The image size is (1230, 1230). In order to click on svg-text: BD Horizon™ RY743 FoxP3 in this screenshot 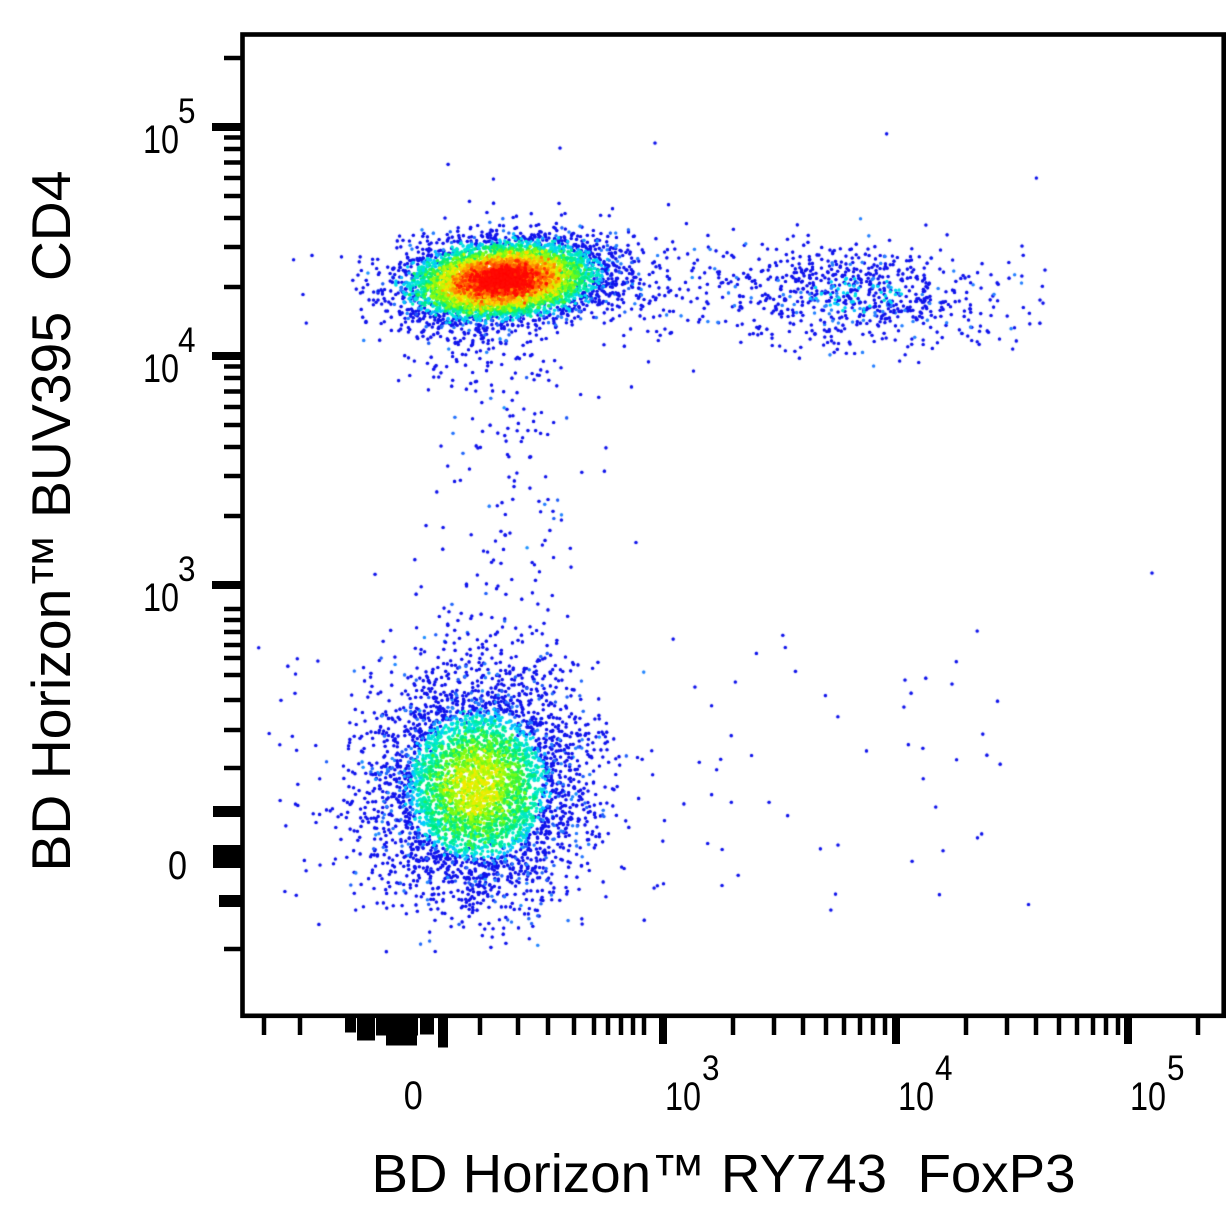, I will do `click(724, 1174)`.